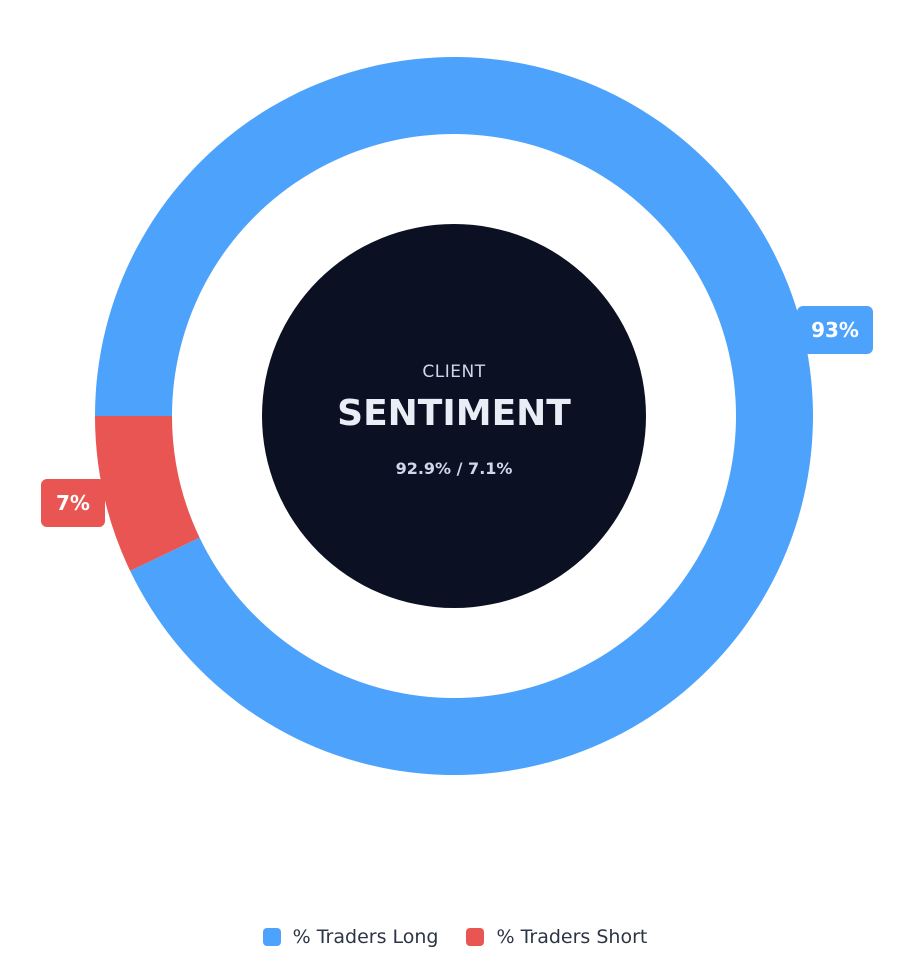  Describe the element at coordinates (147, 493) in the screenshot. I see `slice-short` at that location.